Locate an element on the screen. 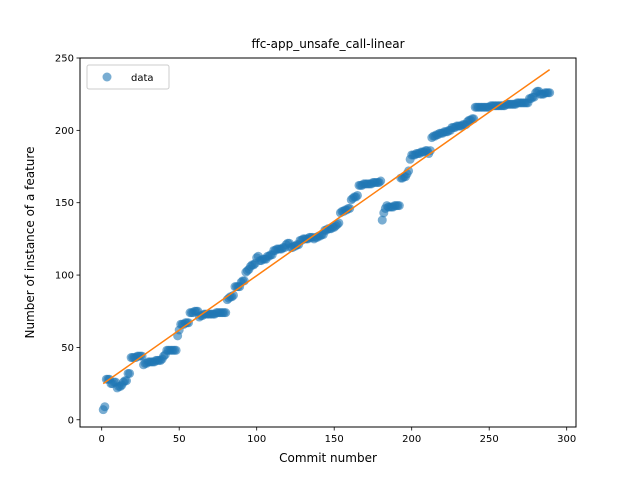 This screenshot has height=484, width=640. legend: data is located at coordinates (128, 77).